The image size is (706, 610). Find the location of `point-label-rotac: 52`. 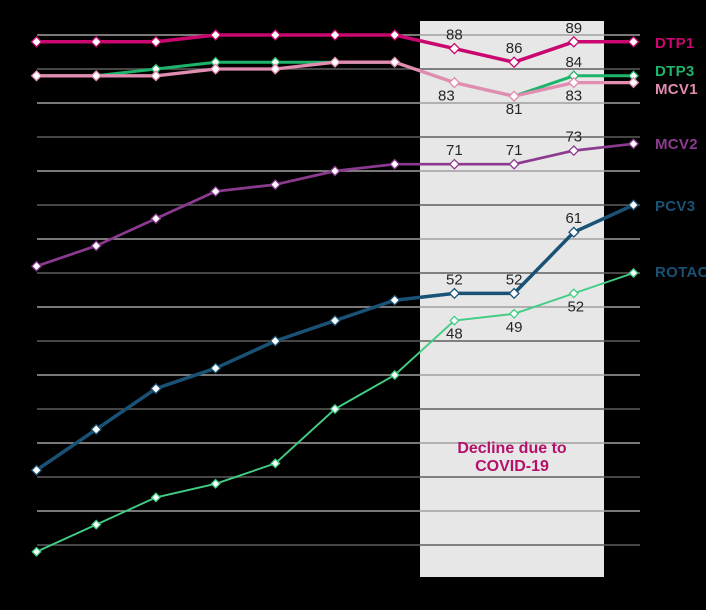

point-label-rotac: 52 is located at coordinates (575, 306).